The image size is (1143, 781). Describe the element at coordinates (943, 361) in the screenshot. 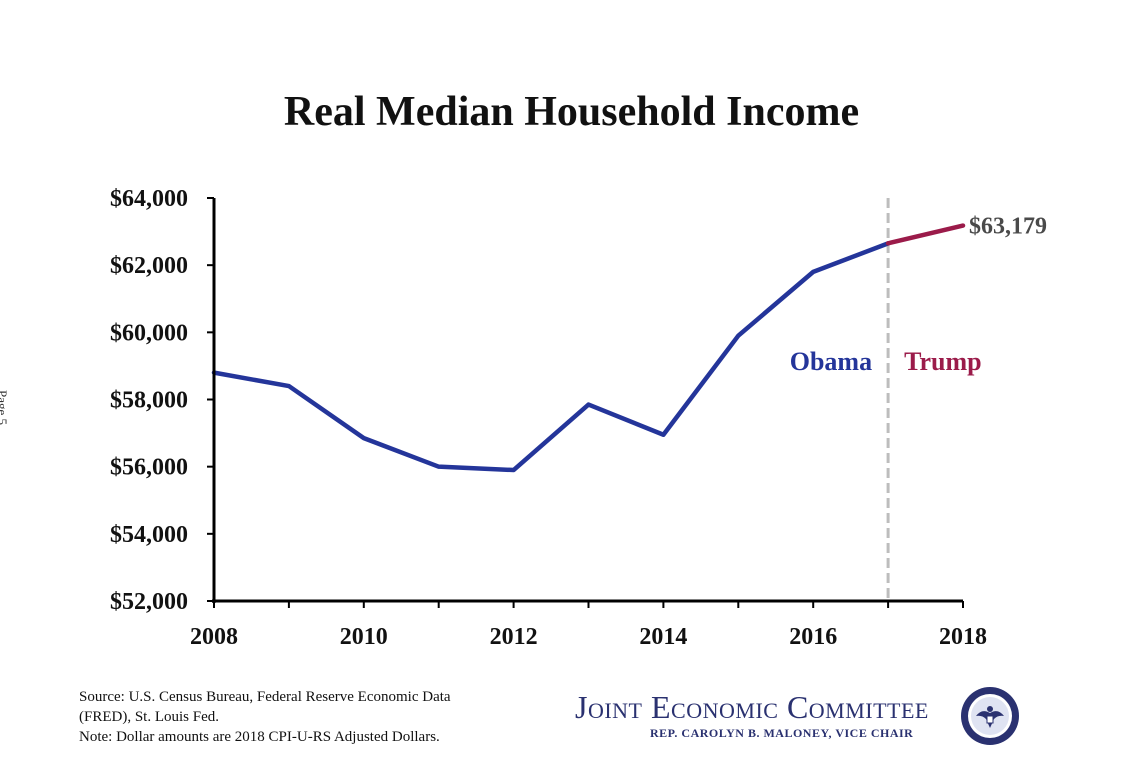

I see `trump-label: Trump` at that location.